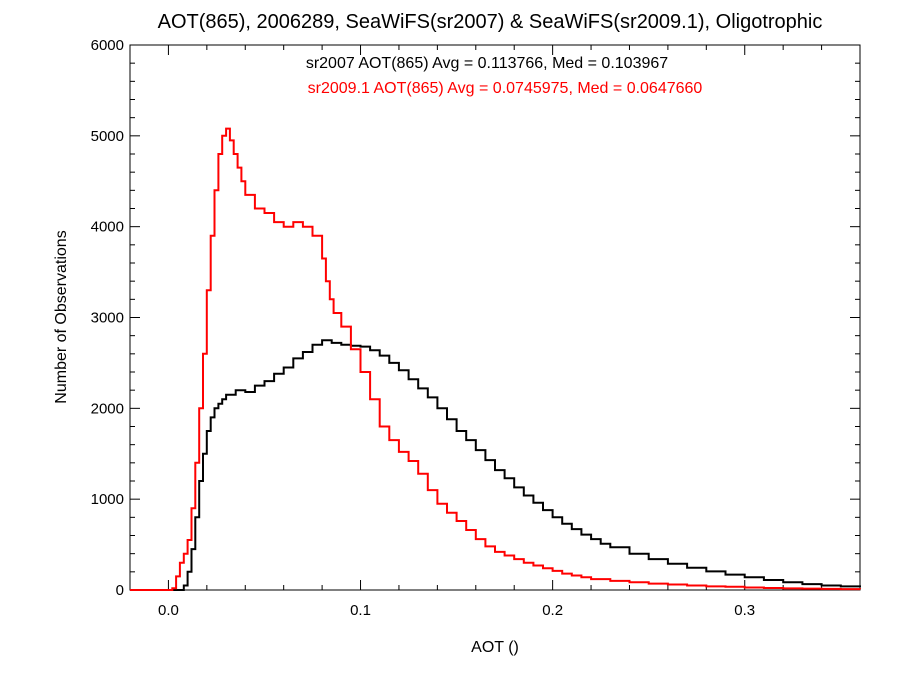 The height and width of the screenshot is (675, 900). I want to click on x-tick-label: 0.3, so click(744, 610).